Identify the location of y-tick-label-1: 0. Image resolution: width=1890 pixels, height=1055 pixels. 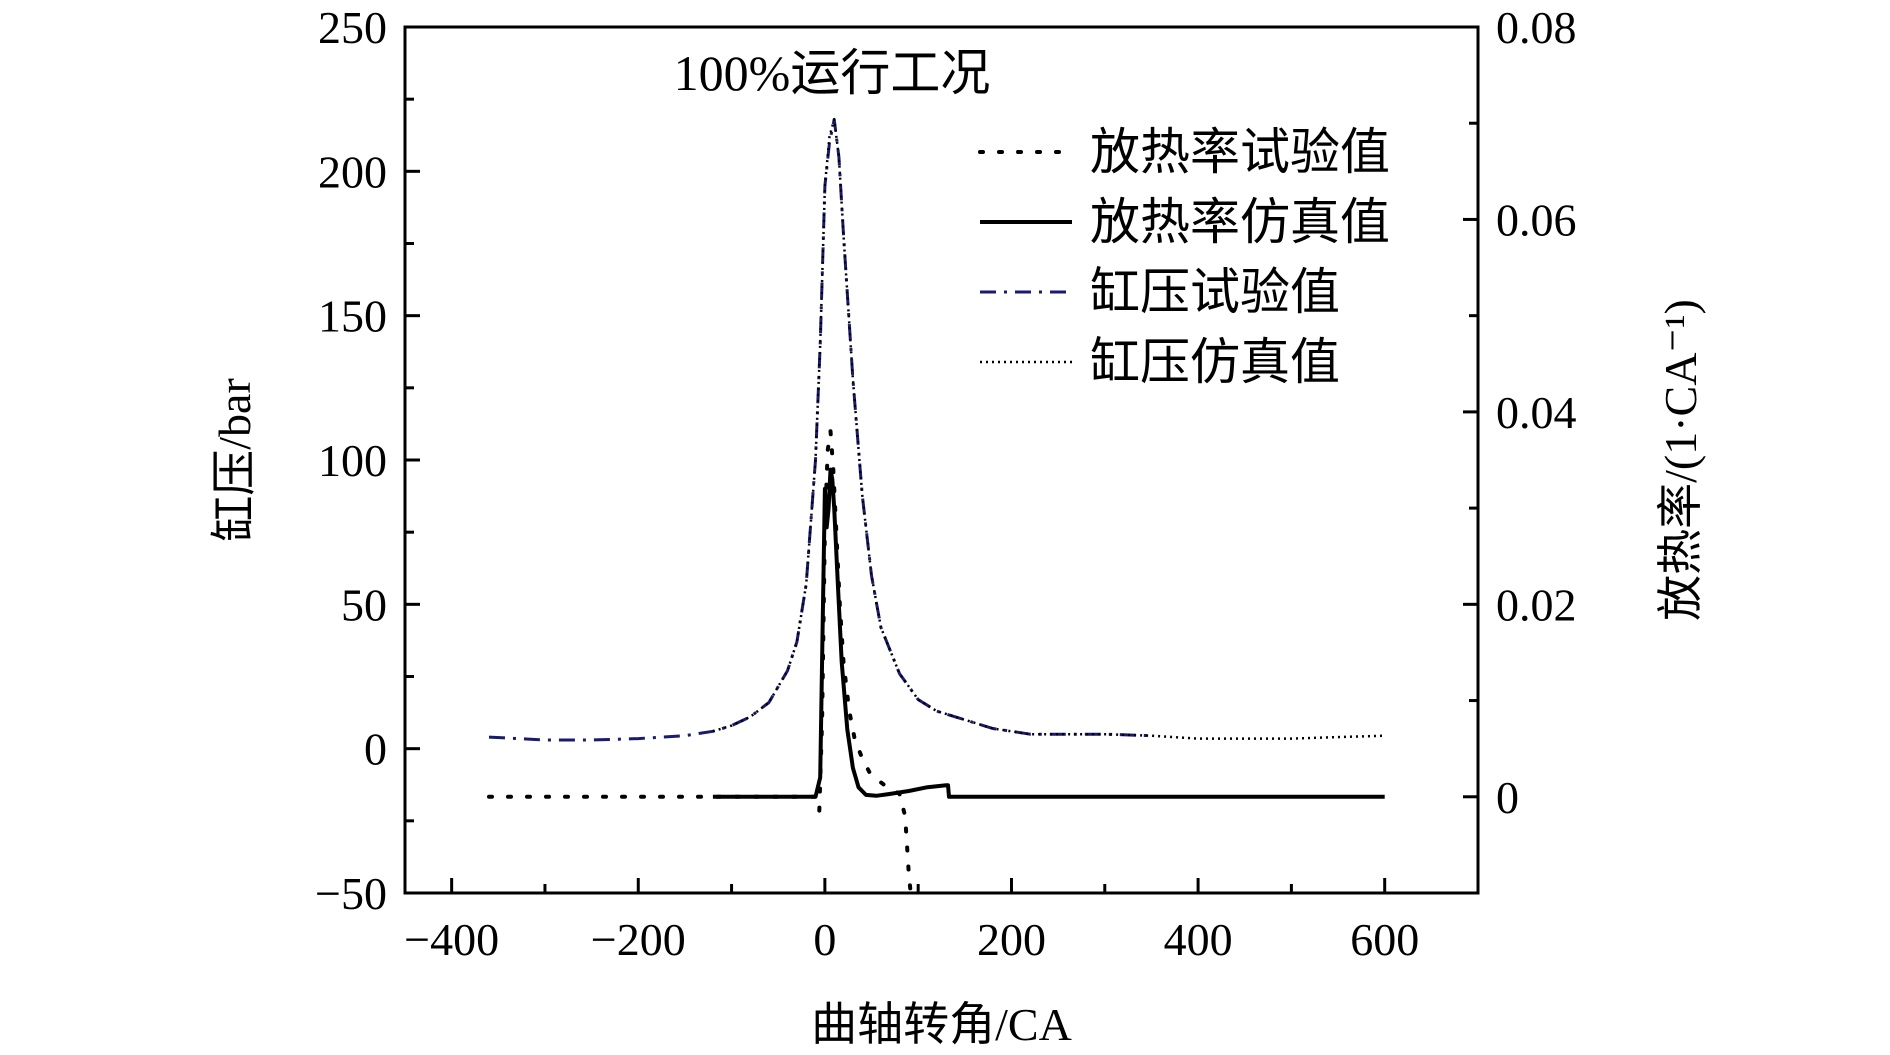
(375, 749).